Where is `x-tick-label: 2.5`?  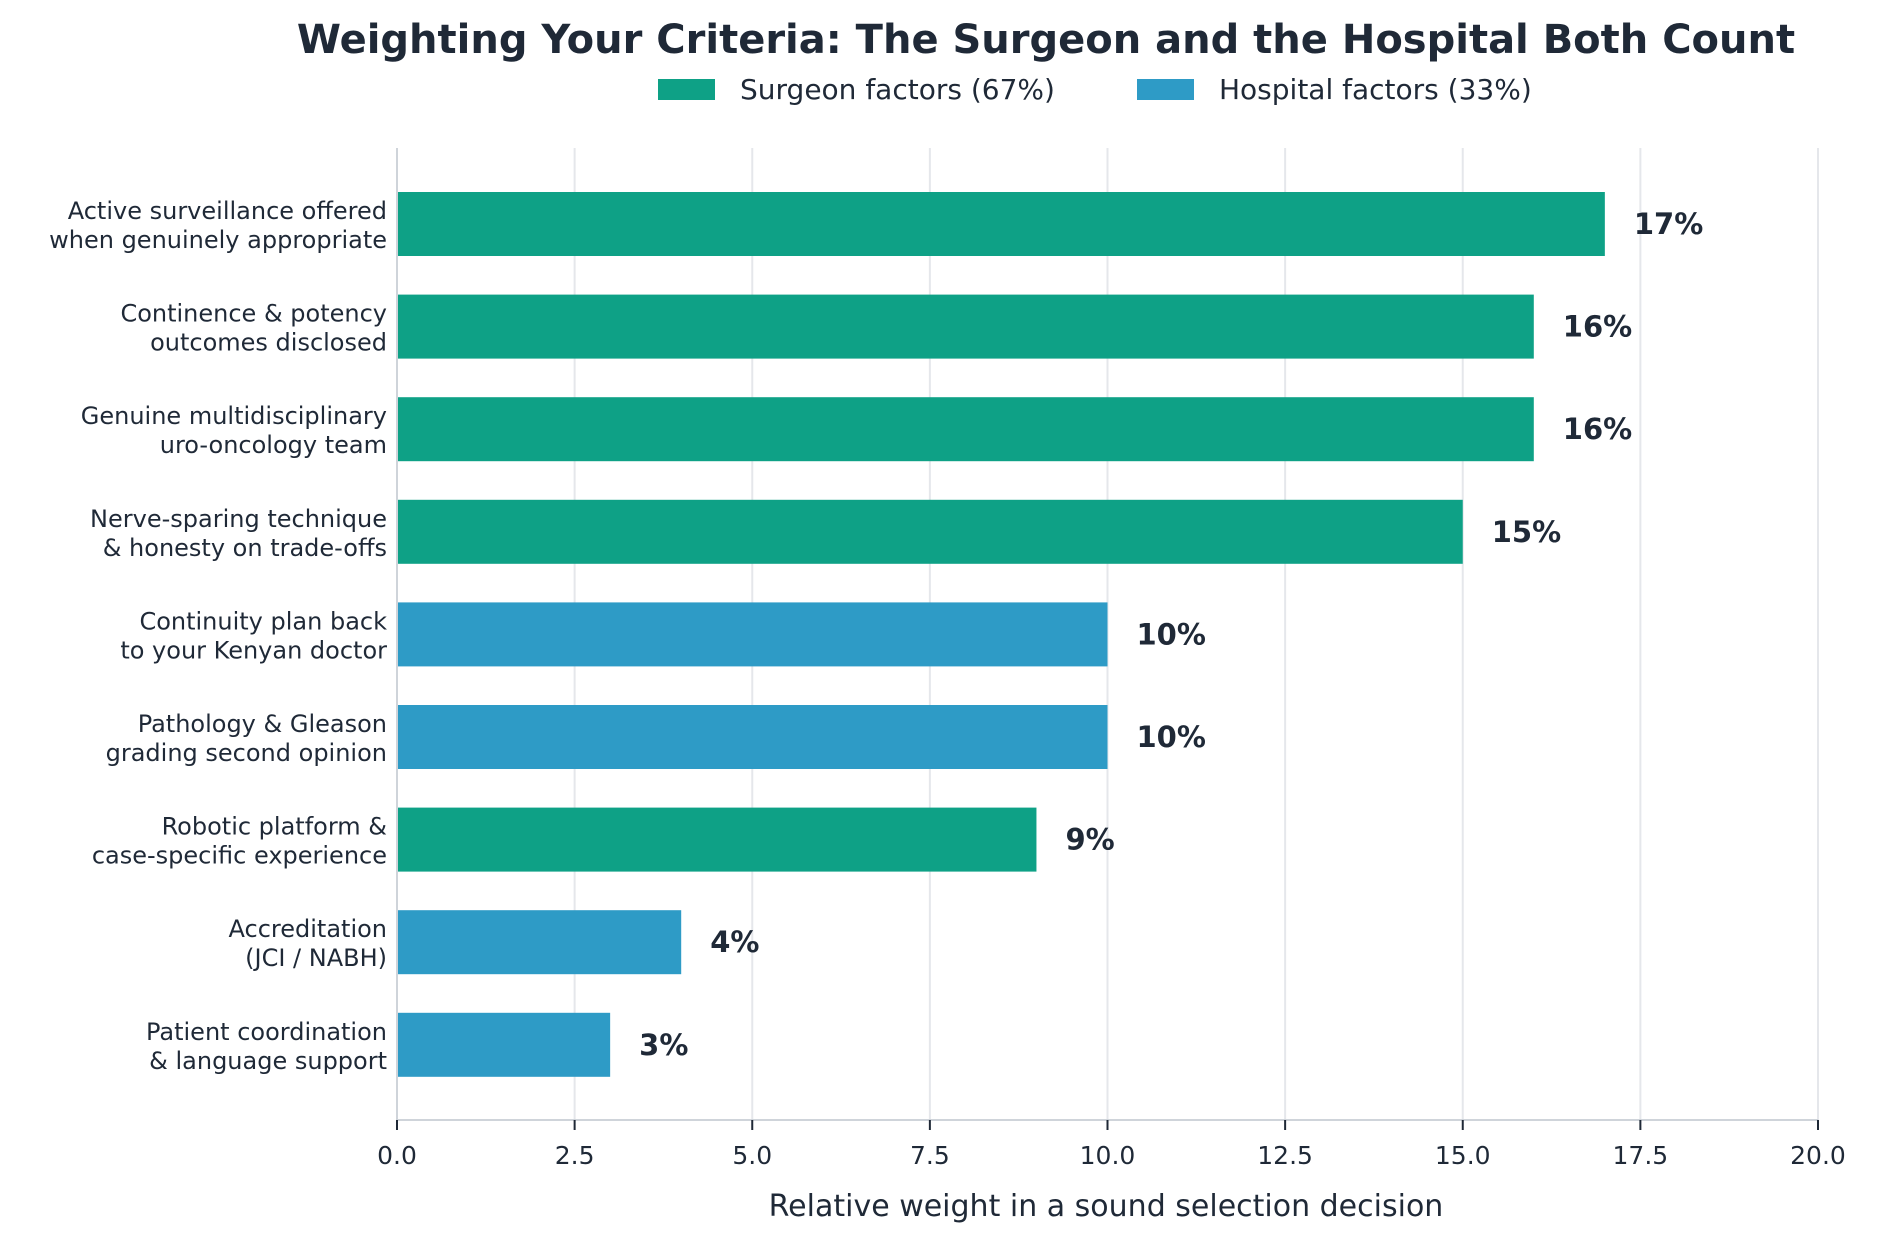 x-tick-label: 2.5 is located at coordinates (575, 1155).